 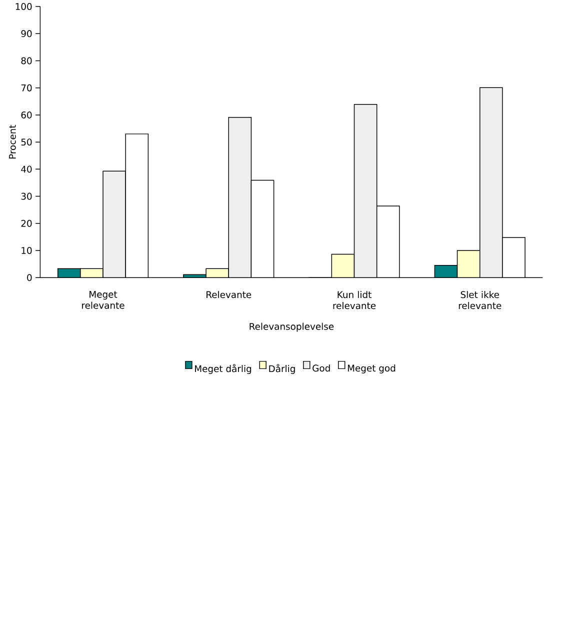 What do you see at coordinates (321, 368) in the screenshot?
I see `legend-label: God` at bounding box center [321, 368].